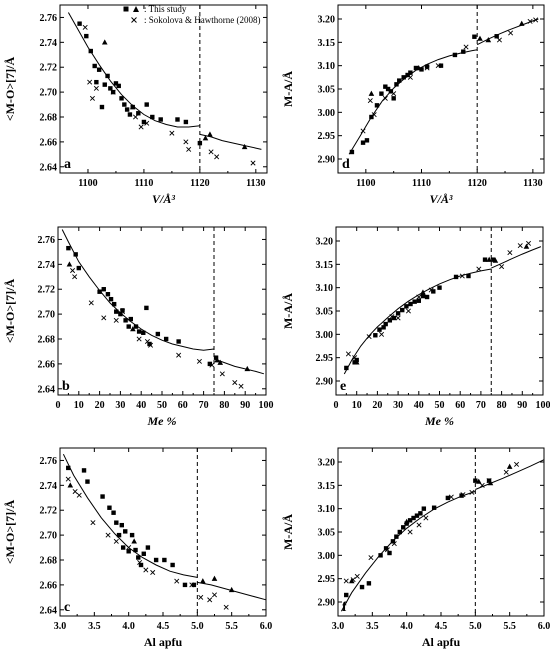 This screenshot has height=656, width=550. What do you see at coordinates (49, 68) in the screenshot?
I see `y-tick-label: 2.72` at bounding box center [49, 68].